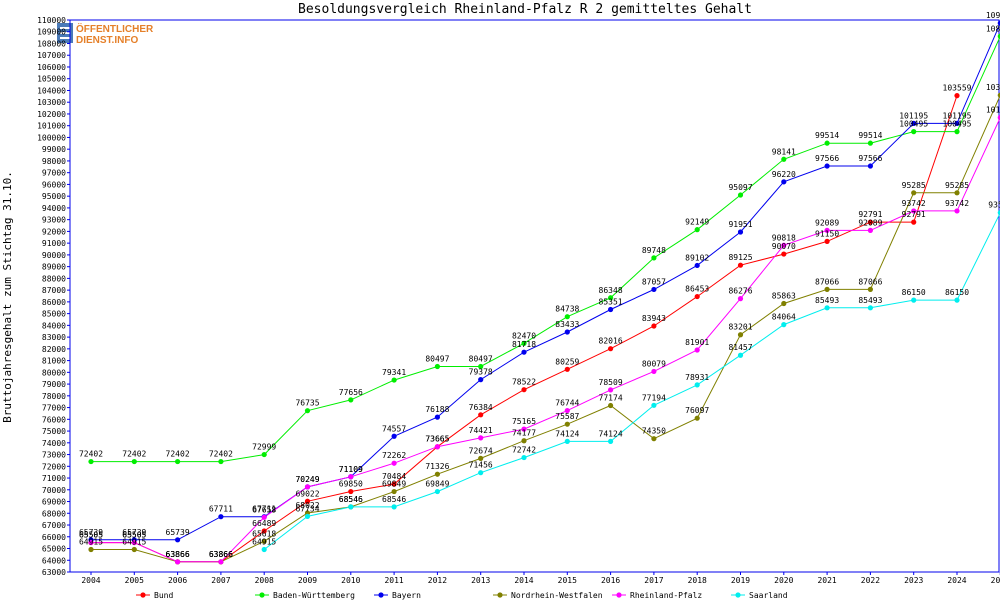 This screenshot has width=1000, height=600. Describe the element at coordinates (993, 110) in the screenshot. I see `data-label: 101691` at that location.